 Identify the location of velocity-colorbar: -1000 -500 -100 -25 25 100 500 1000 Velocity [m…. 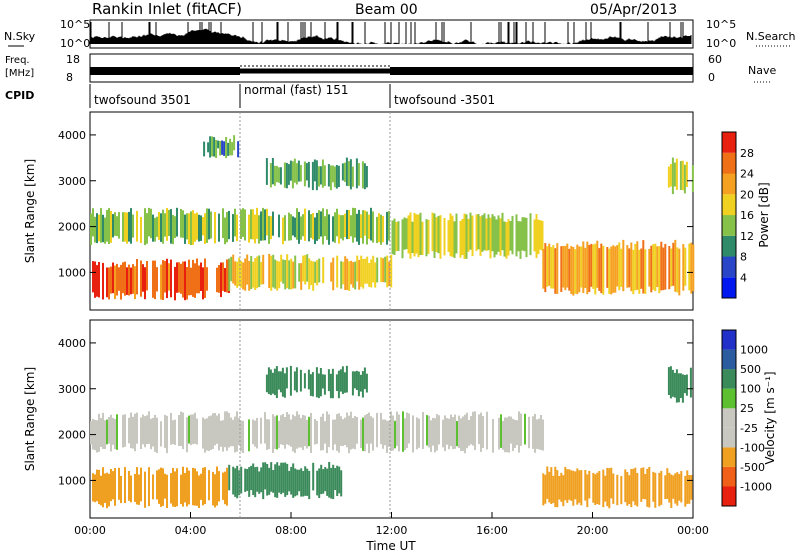
(749, 418).